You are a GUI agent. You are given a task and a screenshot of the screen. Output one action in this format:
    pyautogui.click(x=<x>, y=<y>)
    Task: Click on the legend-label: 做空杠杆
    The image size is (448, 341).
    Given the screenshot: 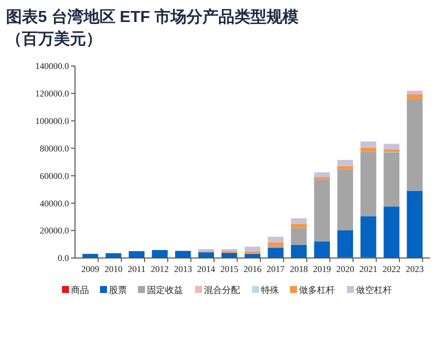 What is the action you would take?
    pyautogui.click(x=374, y=290)
    